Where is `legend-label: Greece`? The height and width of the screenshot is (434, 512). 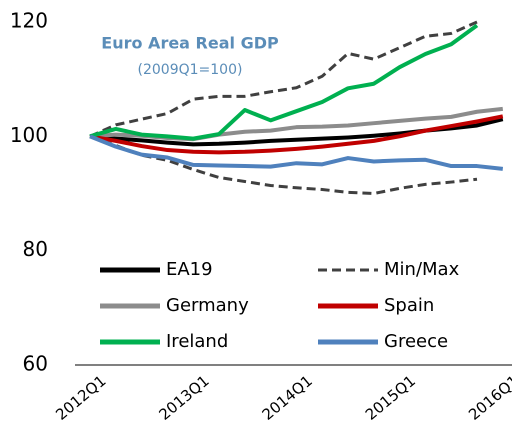
legend-label: Greece is located at coordinates (416, 341).